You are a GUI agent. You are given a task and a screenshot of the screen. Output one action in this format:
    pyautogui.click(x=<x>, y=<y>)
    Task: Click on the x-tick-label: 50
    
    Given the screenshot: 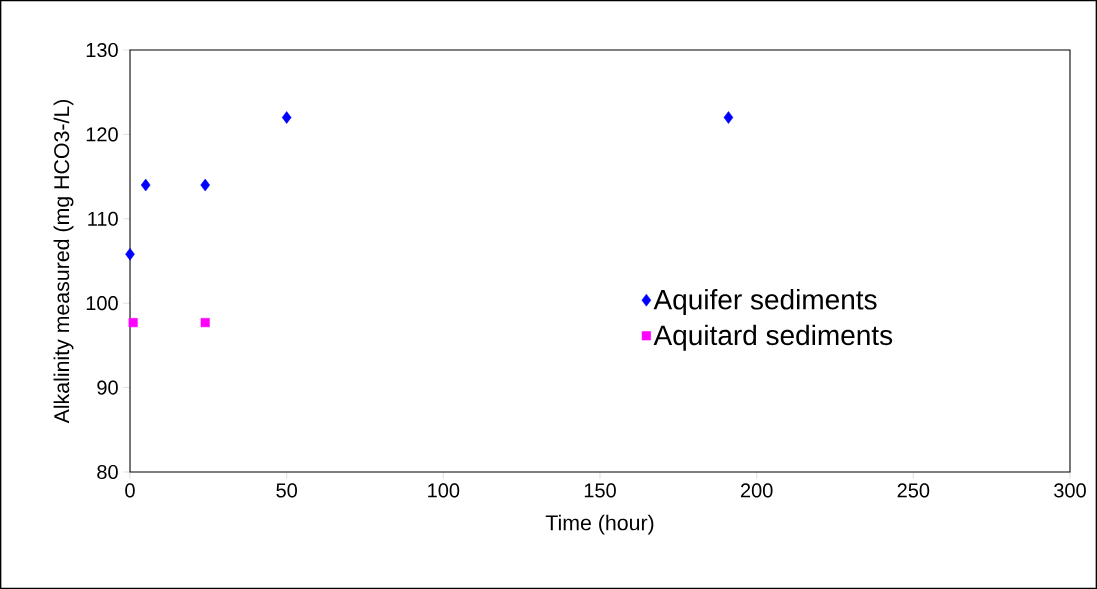 What is the action you would take?
    pyautogui.click(x=286, y=490)
    